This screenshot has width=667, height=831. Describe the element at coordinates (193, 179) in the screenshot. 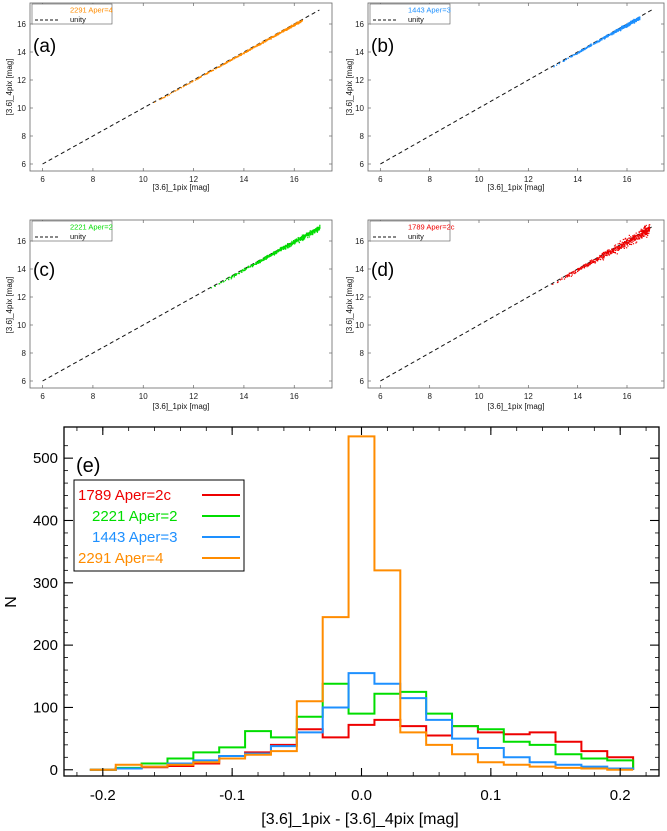

I see `x-tick-label-a-3: 12` at that location.